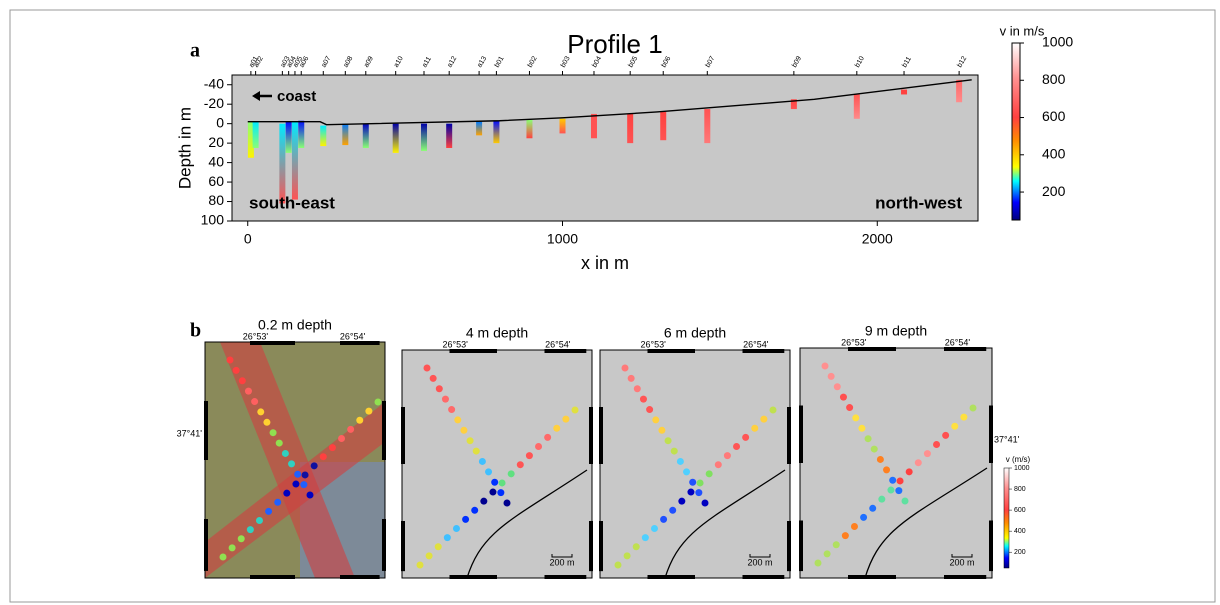  I want to click on y-tick-label: 100, so click(213, 220).